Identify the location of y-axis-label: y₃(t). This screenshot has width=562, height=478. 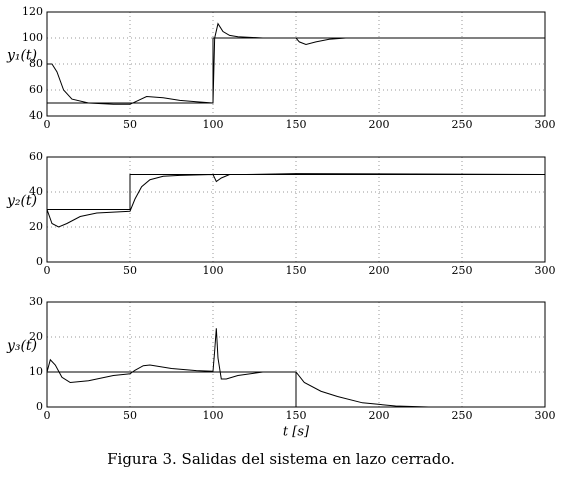
(21, 346).